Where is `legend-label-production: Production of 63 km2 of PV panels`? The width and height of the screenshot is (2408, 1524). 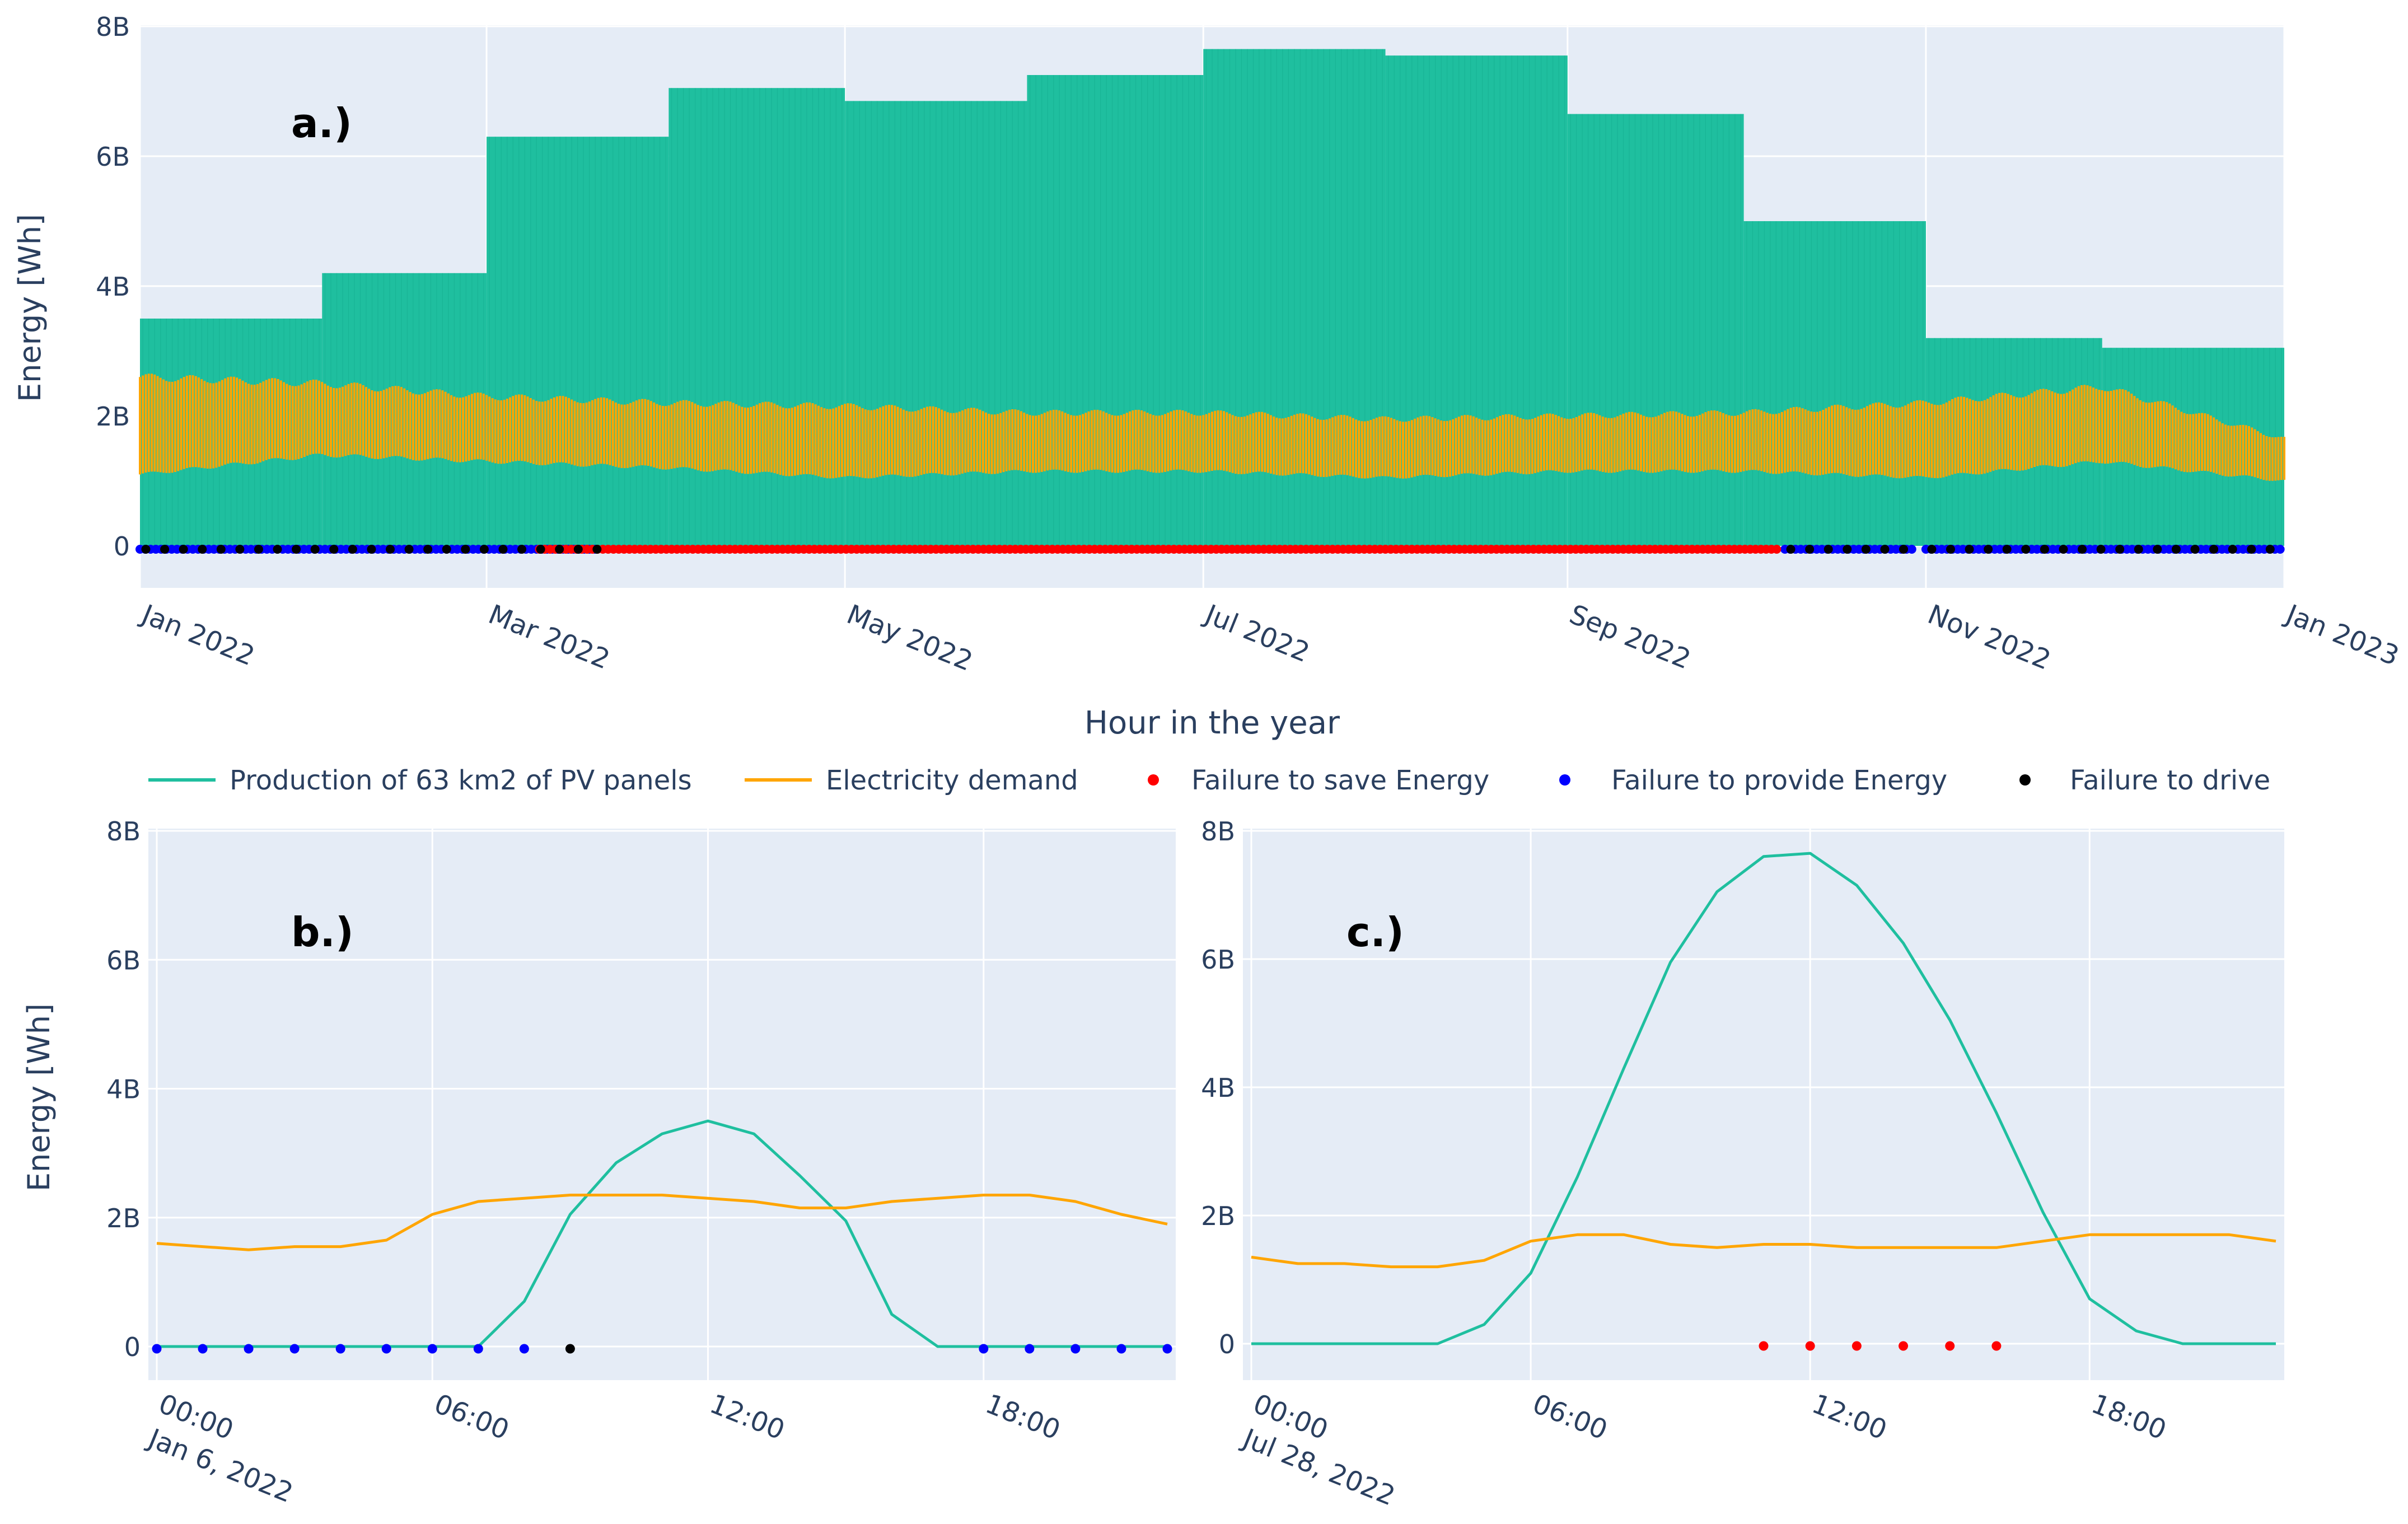 legend-label-production: Production of 63 km2 of PV panels is located at coordinates (461, 781).